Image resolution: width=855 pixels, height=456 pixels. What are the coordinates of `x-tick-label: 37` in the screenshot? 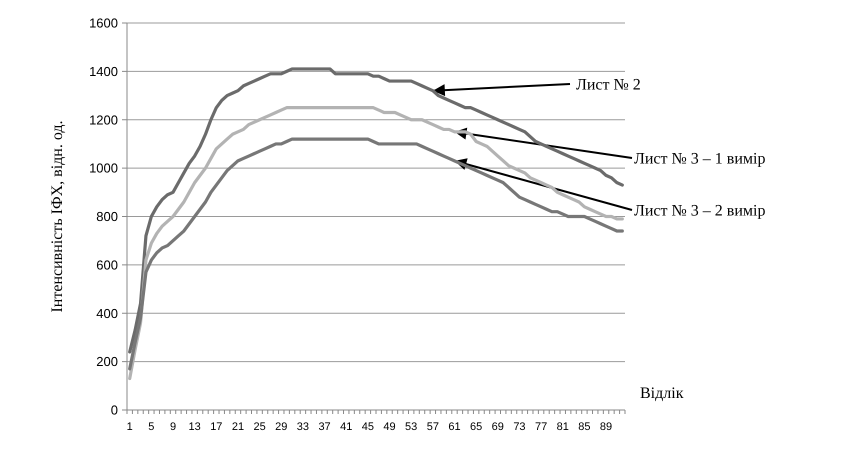 It's located at (324, 427).